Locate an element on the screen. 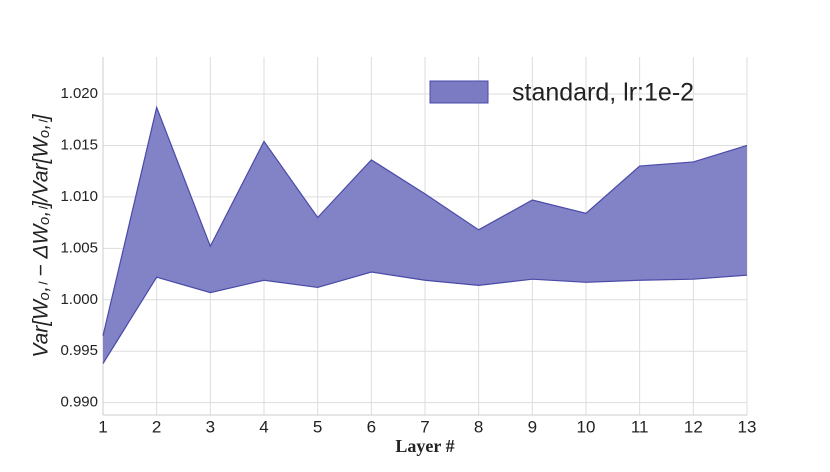  y-tick-label: 1.015 is located at coordinates (79, 144).